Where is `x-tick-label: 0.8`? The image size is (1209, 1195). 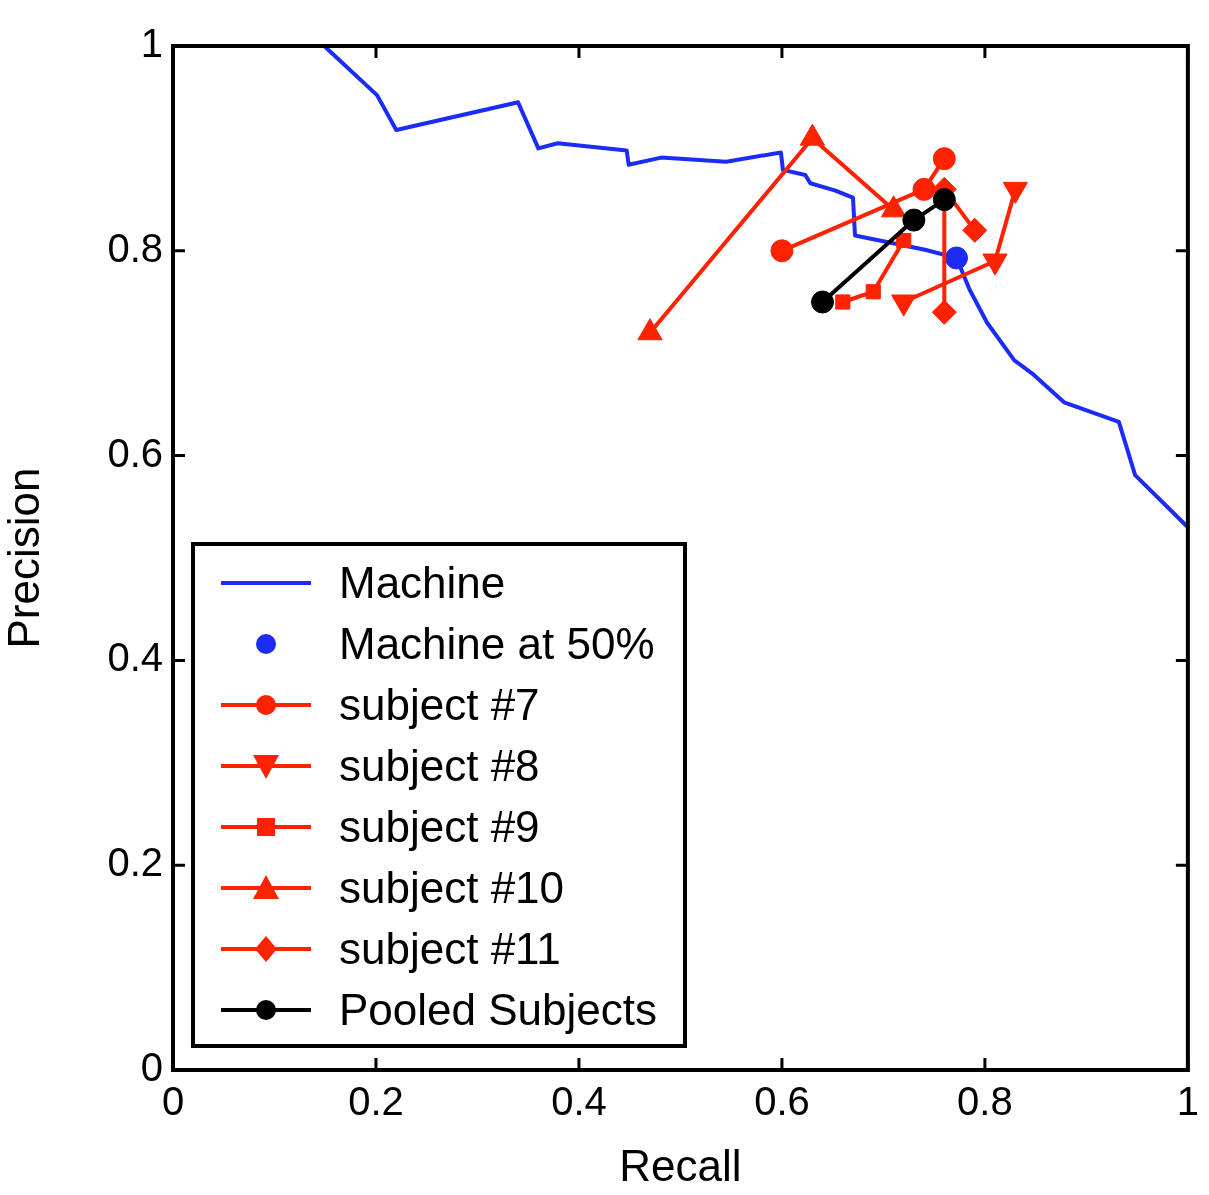
x-tick-label: 0.8 is located at coordinates (985, 1101).